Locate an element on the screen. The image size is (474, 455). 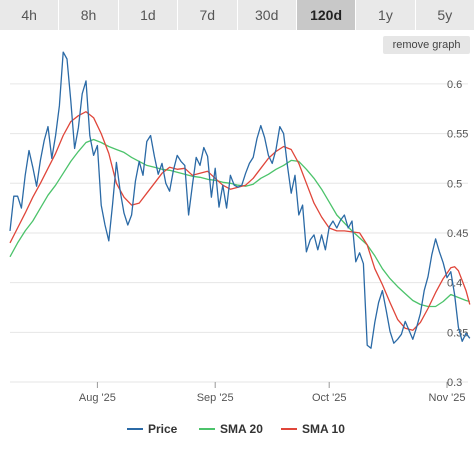
y-tick-label: 0.5 is located at coordinates (454, 184).